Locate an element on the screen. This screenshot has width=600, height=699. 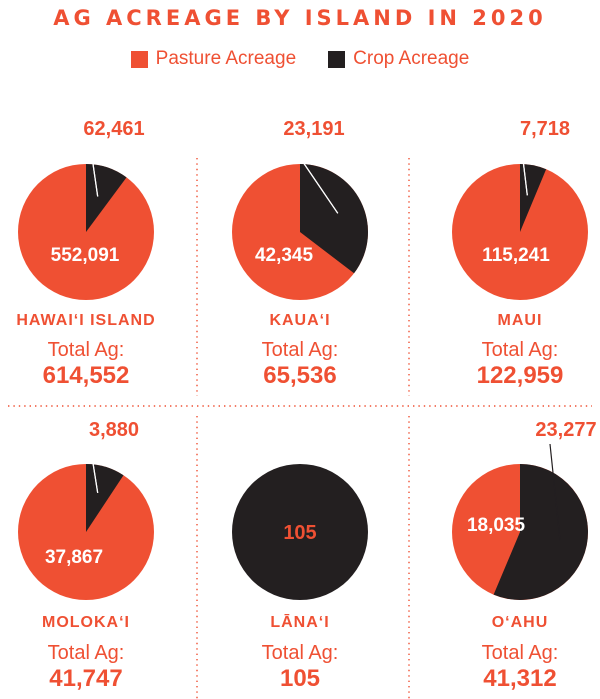
island-name: KAUAʻI is located at coordinates (299, 320).